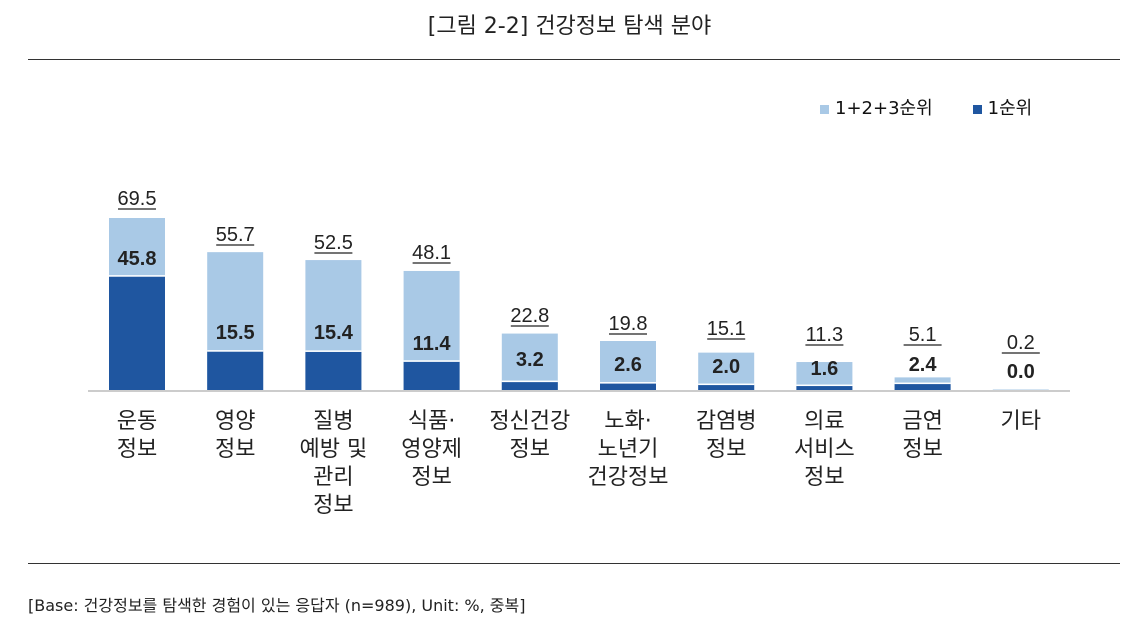  What do you see at coordinates (333, 477) in the screenshot?
I see `category-label: 관리` at bounding box center [333, 477].